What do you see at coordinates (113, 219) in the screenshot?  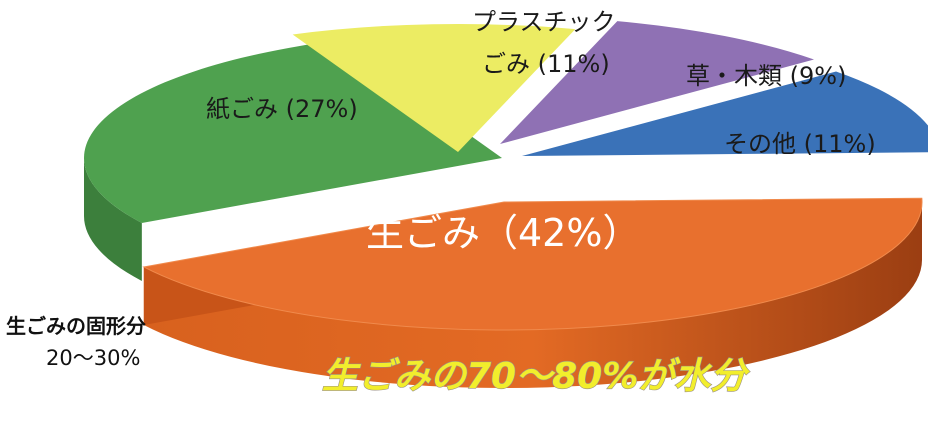 I see `pie-slice-paper-rim` at bounding box center [113, 219].